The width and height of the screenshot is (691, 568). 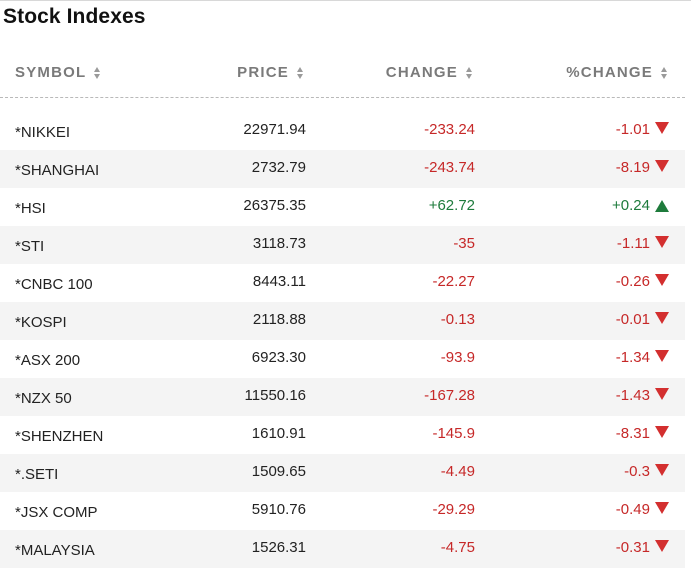 I want to click on change-value: -29.29, so click(x=453, y=509).